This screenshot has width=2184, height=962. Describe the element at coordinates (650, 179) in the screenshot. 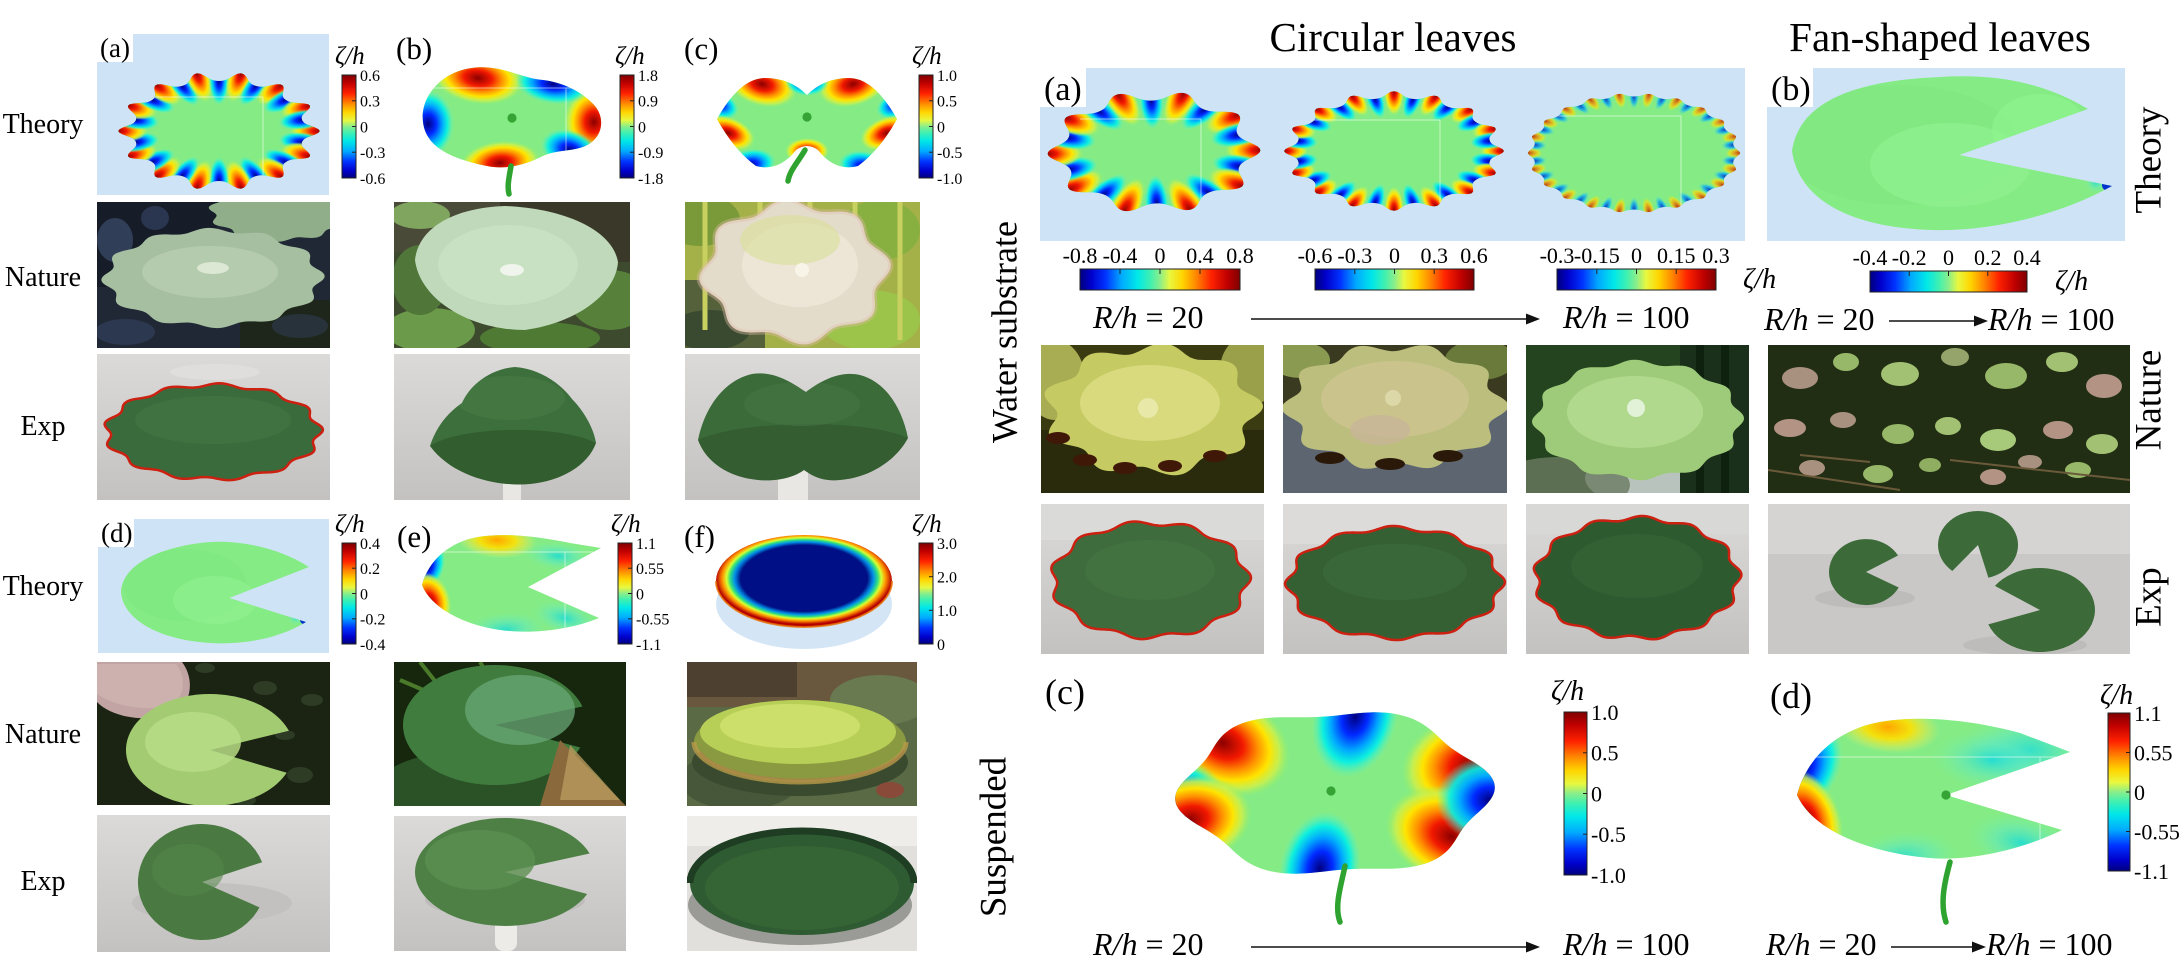

I see `svg-text: -1.8` at that location.